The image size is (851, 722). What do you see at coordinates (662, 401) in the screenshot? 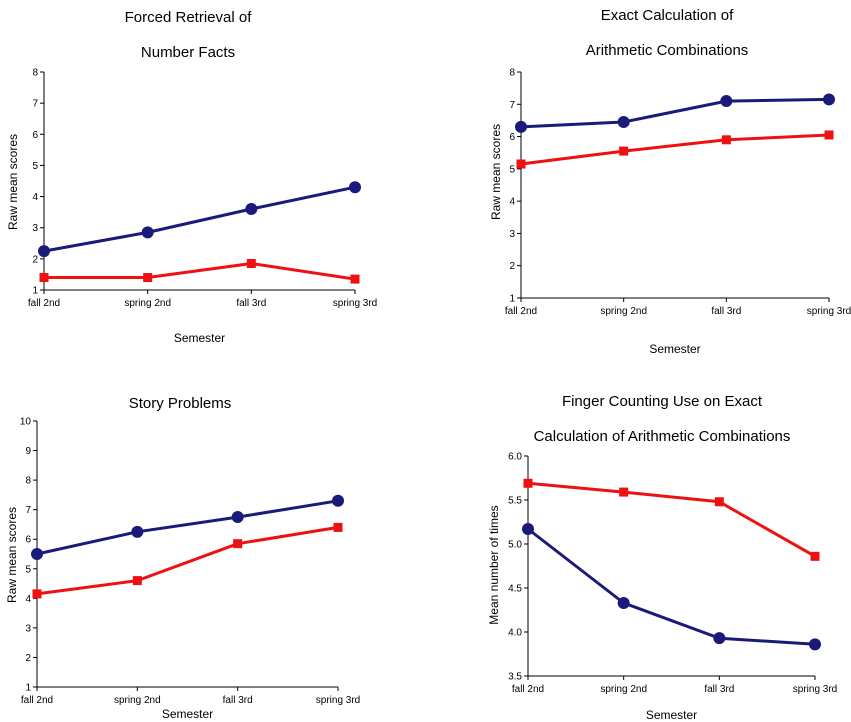
I see `chart-title-line-1: Finger Counting Use on Exact` at bounding box center [662, 401].